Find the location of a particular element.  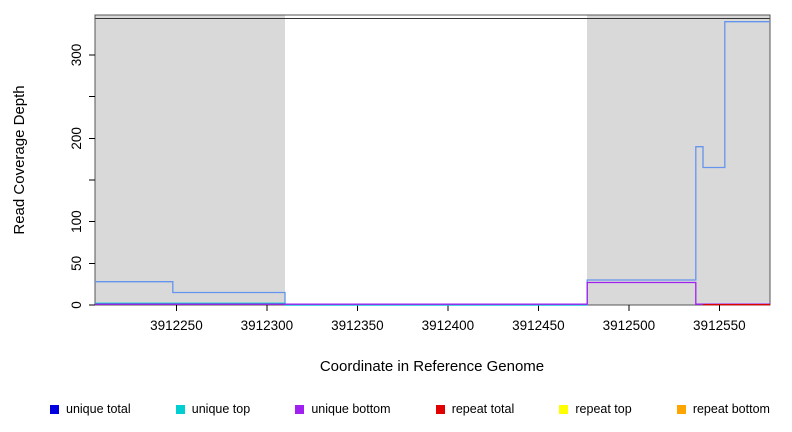

legend-label: repeat top is located at coordinates (603, 409).